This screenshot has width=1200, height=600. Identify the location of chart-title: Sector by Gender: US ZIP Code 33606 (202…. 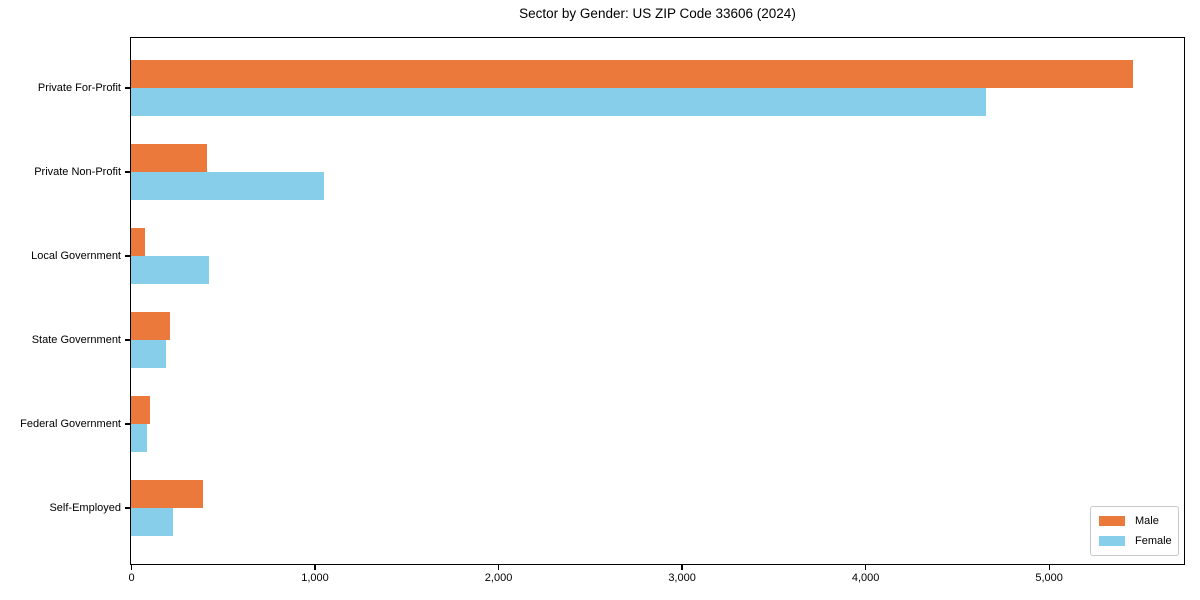
(657, 13).